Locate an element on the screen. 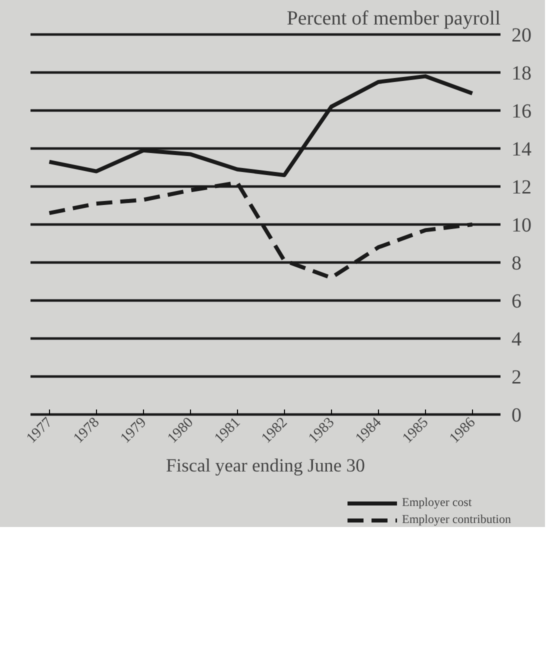 This screenshot has width=549, height=661. y-tick-label: 6 is located at coordinates (517, 301).